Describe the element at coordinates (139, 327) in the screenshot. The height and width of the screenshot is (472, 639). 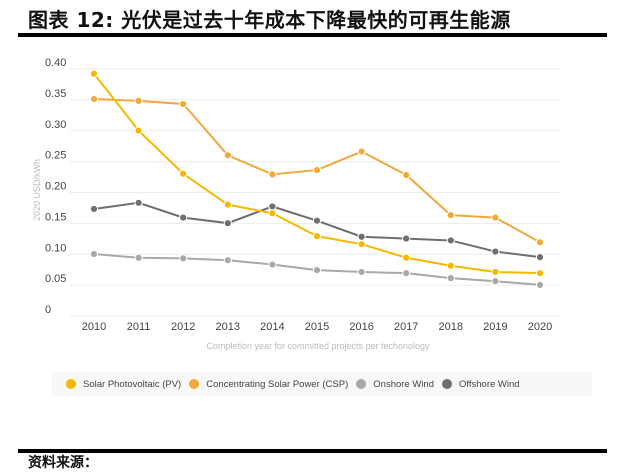
I see `x-tick-label: 2011` at that location.